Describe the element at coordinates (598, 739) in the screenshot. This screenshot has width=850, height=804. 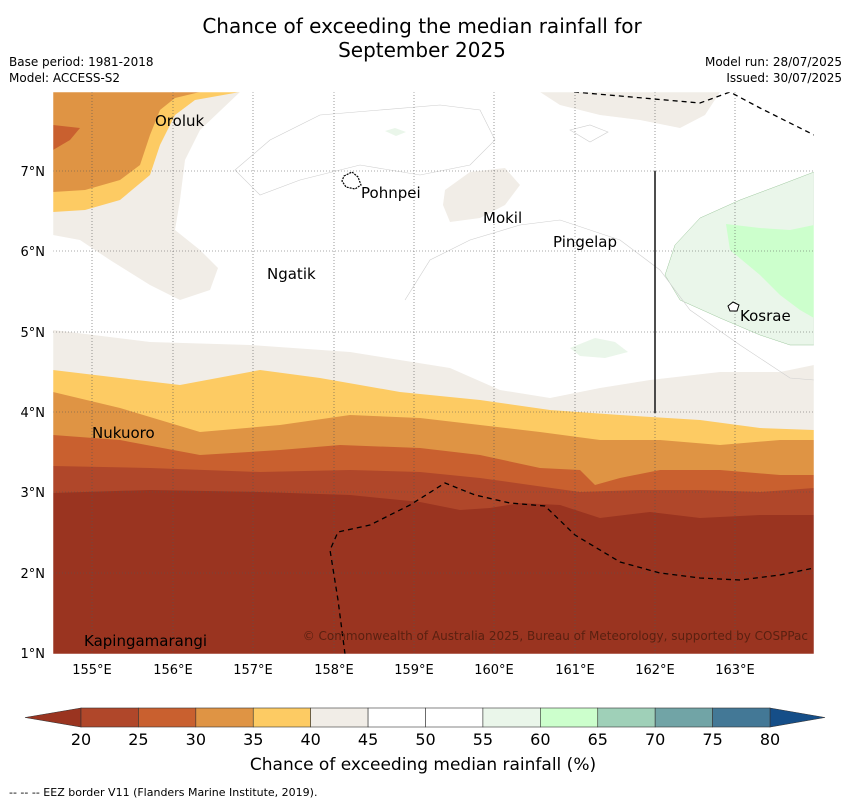
I see `colorbar-tick: 65` at that location.